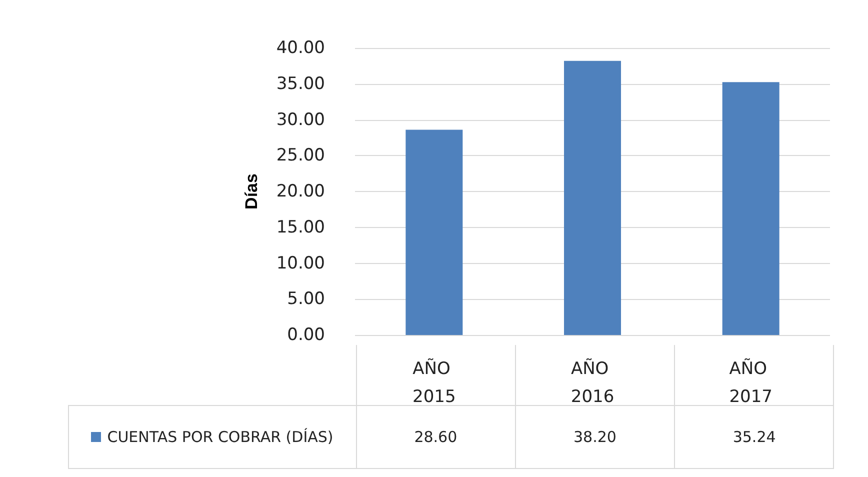  Describe the element at coordinates (592, 382) in the screenshot. I see `x-tick-label: AÑO 2016` at that location.